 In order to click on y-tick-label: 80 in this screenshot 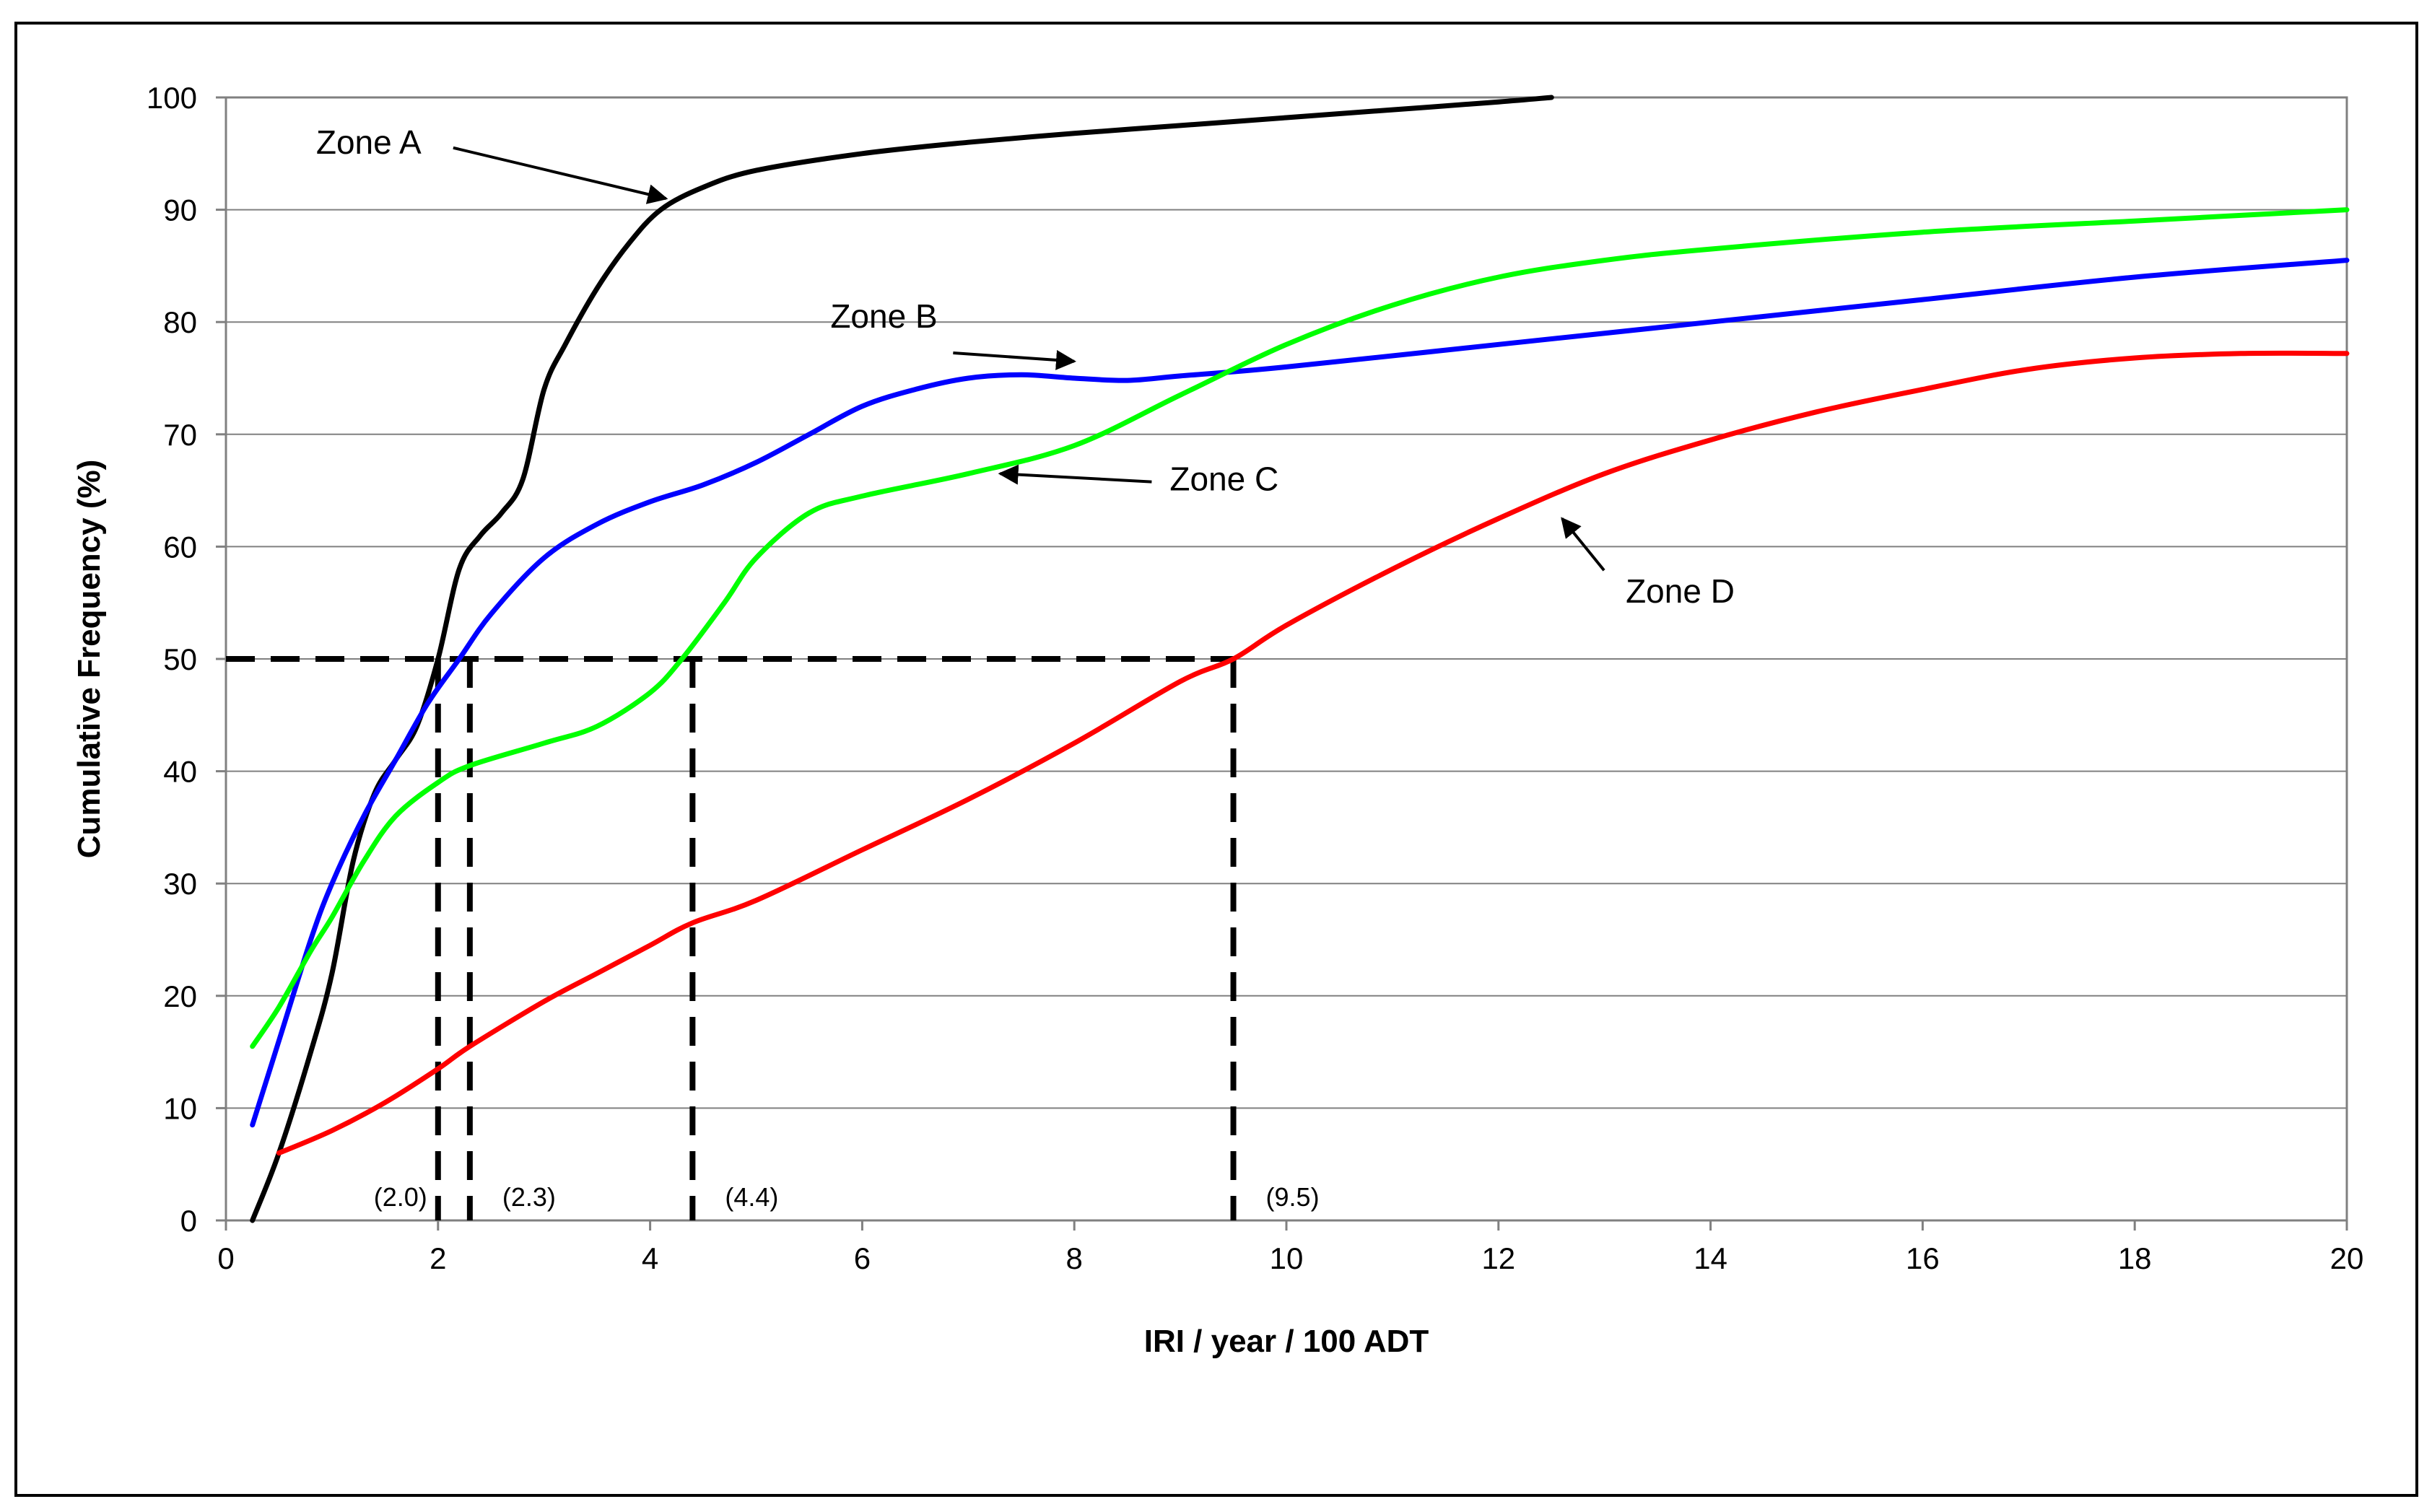, I will do `click(180, 322)`.